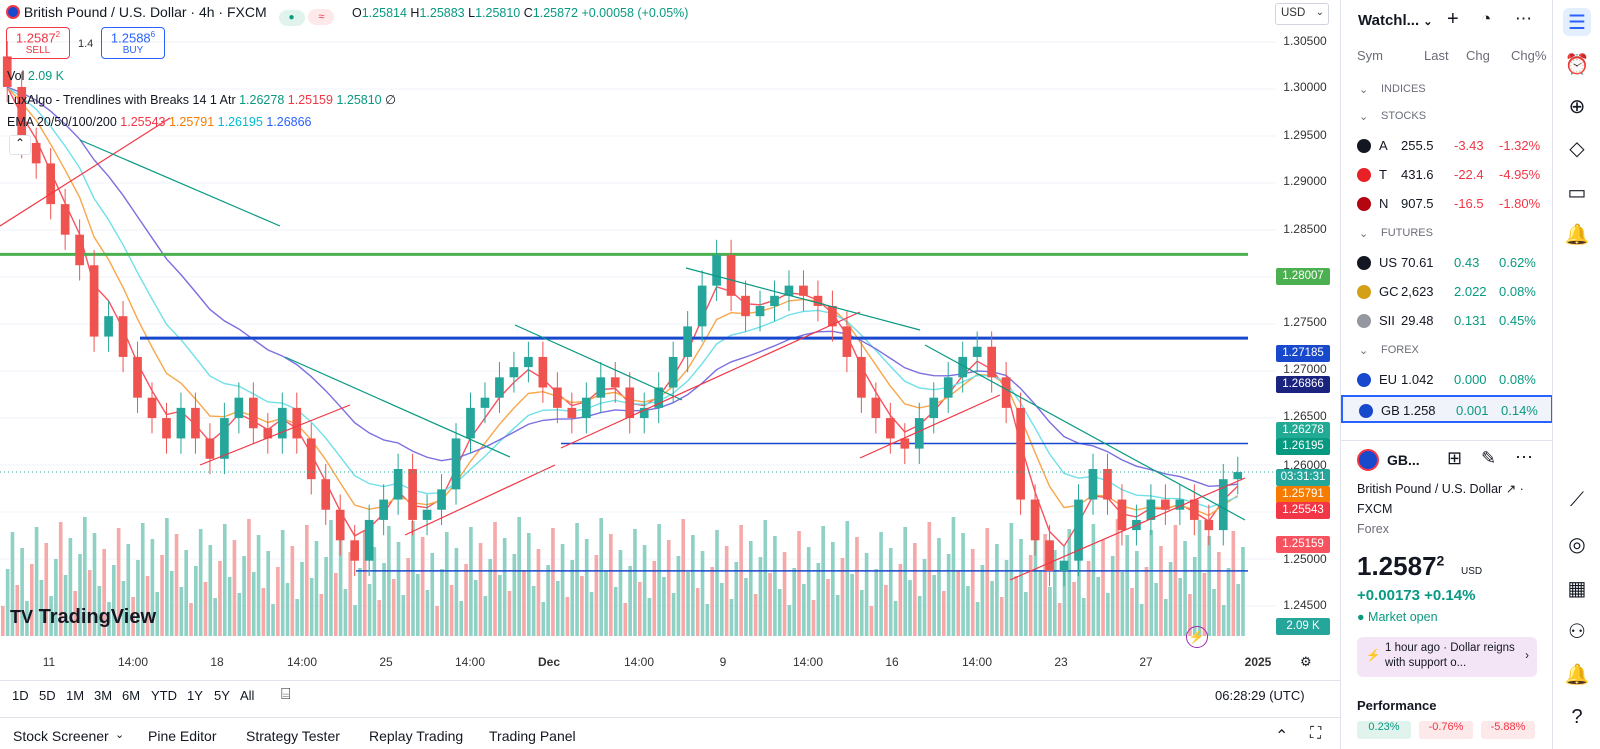 This screenshot has height=749, width=1600. I want to click on timeframe-1m: 1M, so click(75, 695).